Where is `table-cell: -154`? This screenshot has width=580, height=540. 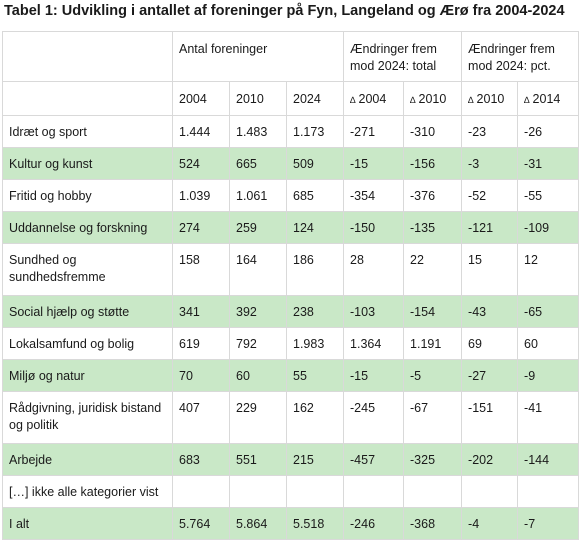
table-cell: -154 is located at coordinates (433, 311).